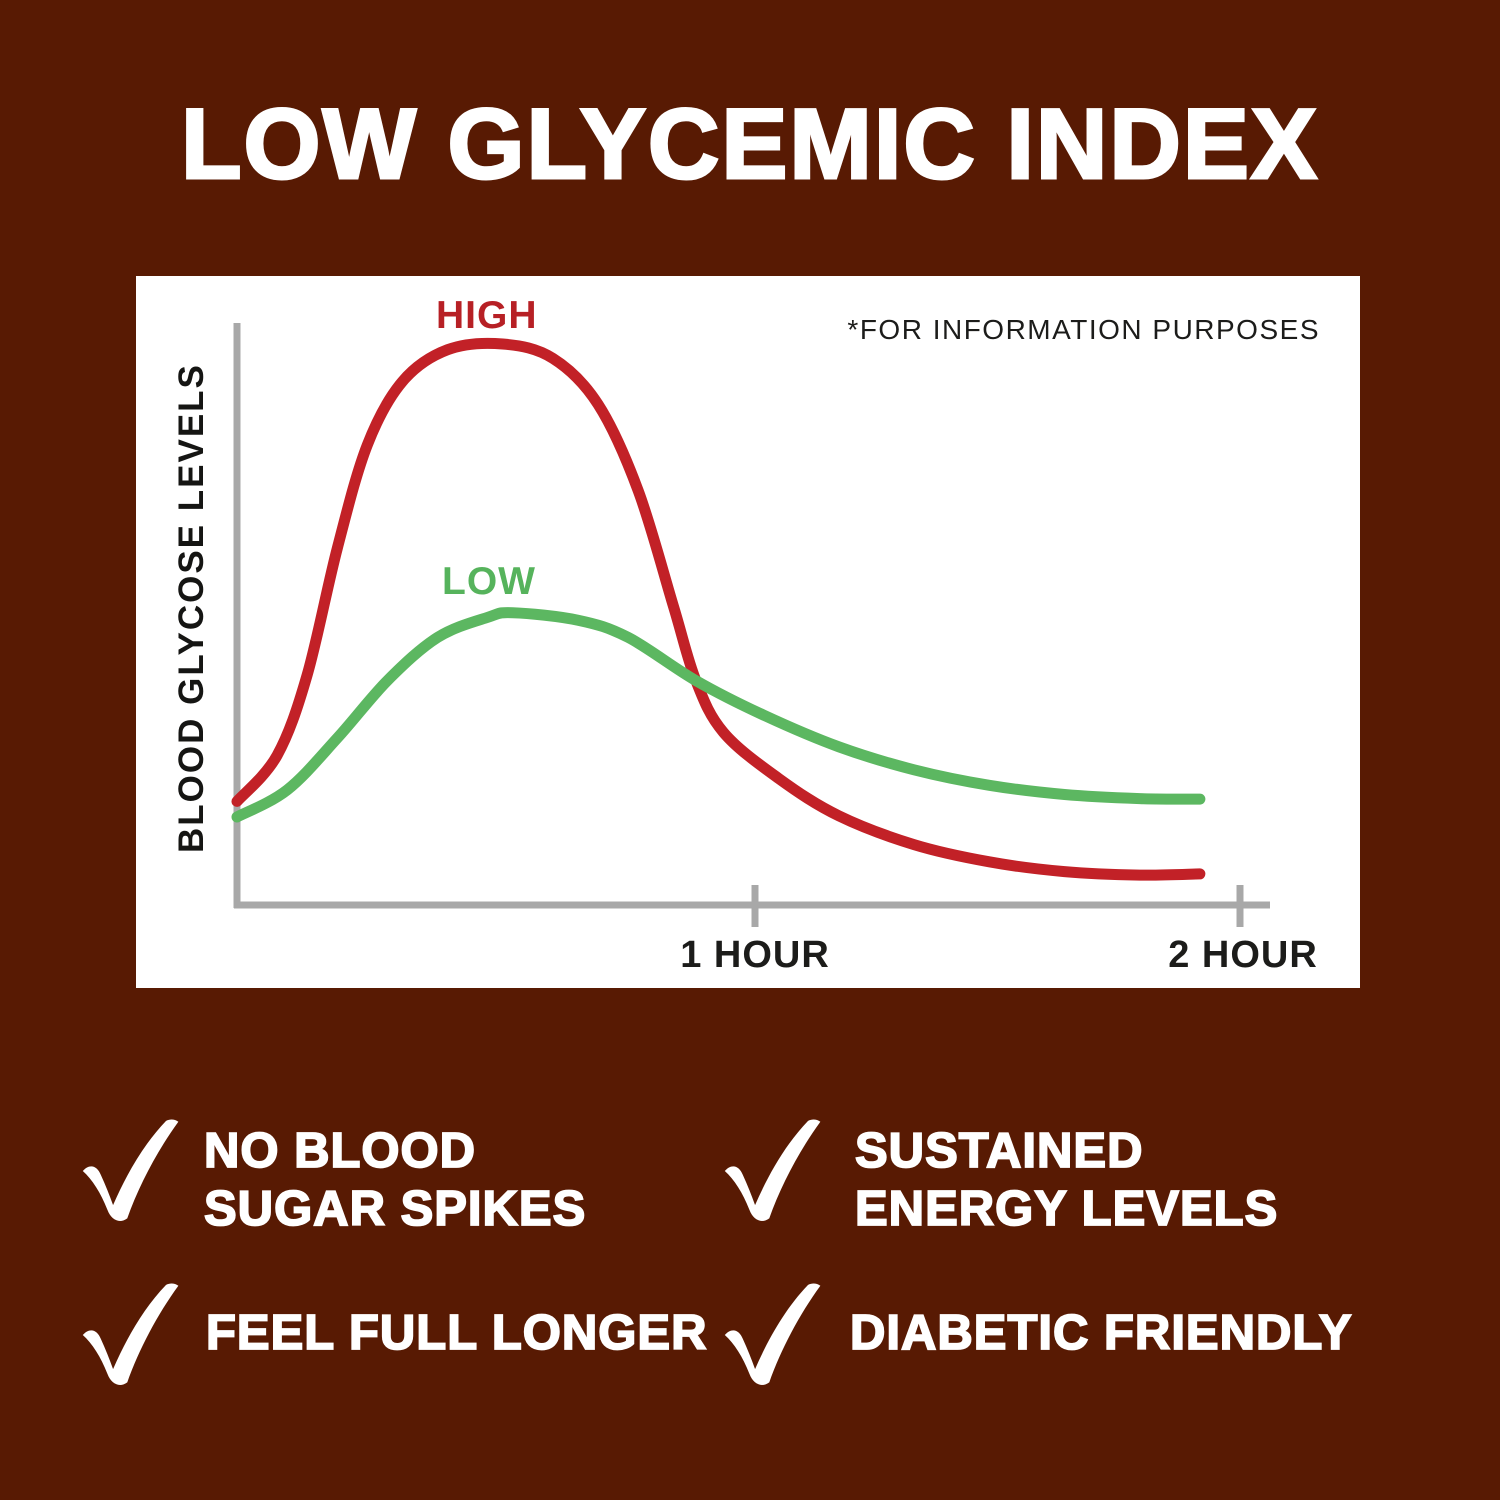 This screenshot has height=1500, width=1500. What do you see at coordinates (1083, 329) in the screenshot?
I see `info-note: *FOR INFORMATION PURPOSES` at bounding box center [1083, 329].